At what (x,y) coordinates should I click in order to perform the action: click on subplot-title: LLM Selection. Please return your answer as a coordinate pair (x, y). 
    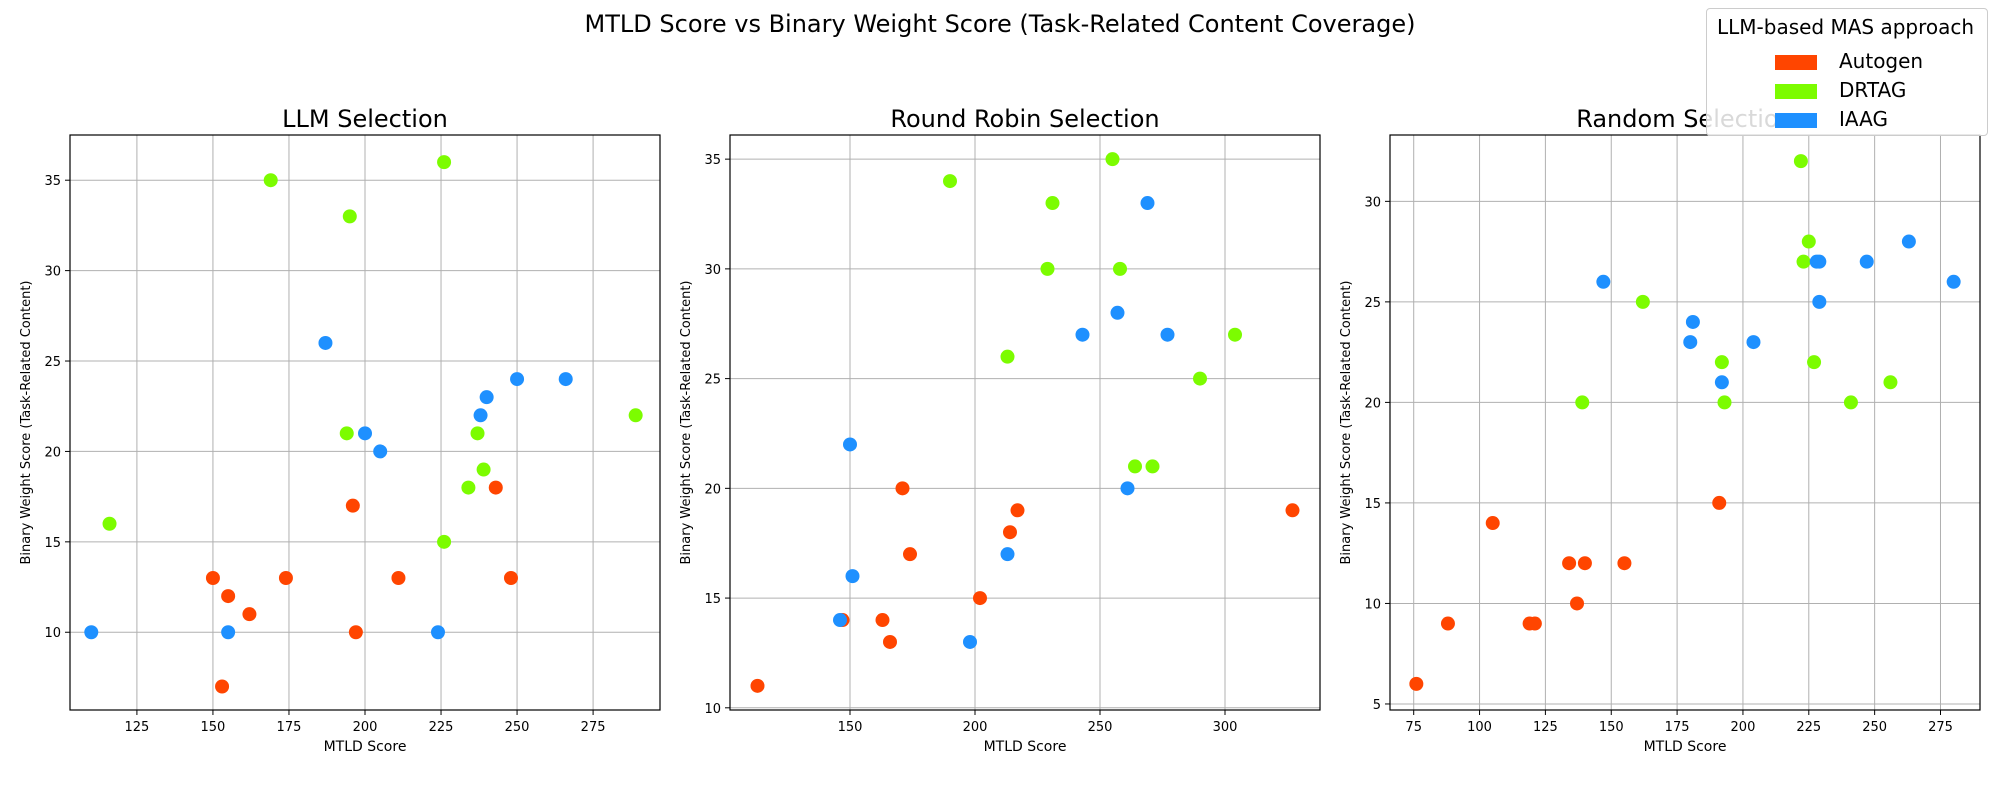
    Looking at the image, I should click on (365, 119).